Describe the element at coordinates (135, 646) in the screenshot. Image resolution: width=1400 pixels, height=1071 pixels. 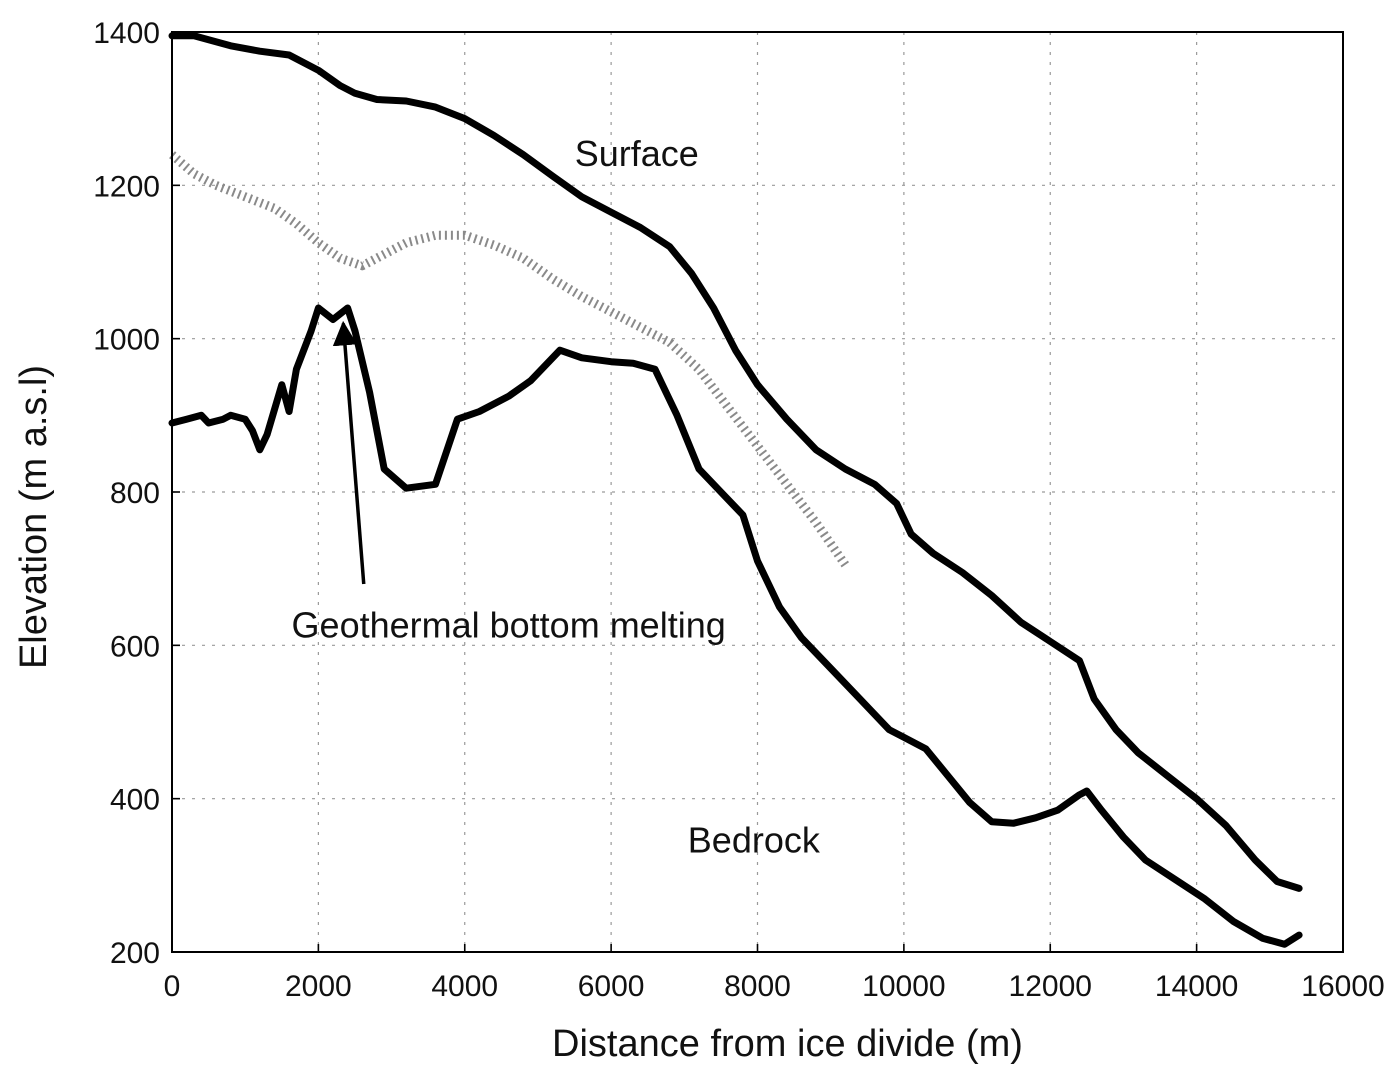
I see `y-tick-label: 600` at that location.